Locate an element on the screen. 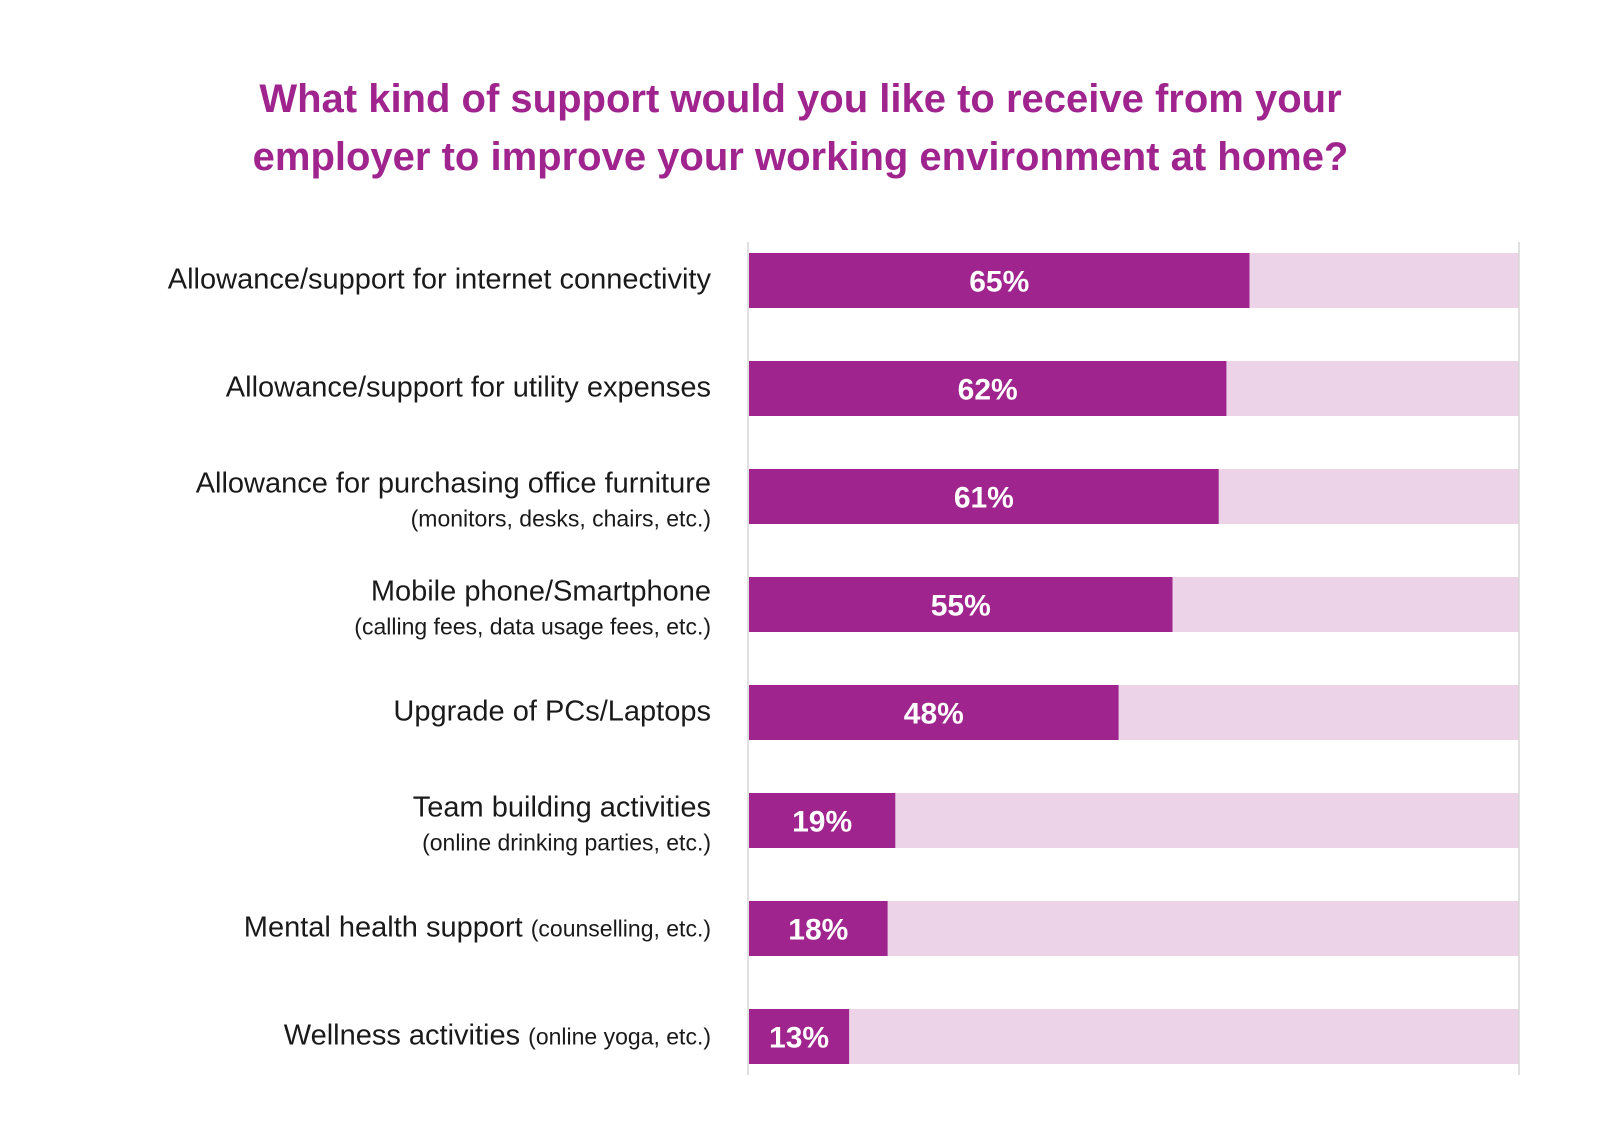 The image size is (1601, 1145). bar-track is located at coordinates (1134, 1036).